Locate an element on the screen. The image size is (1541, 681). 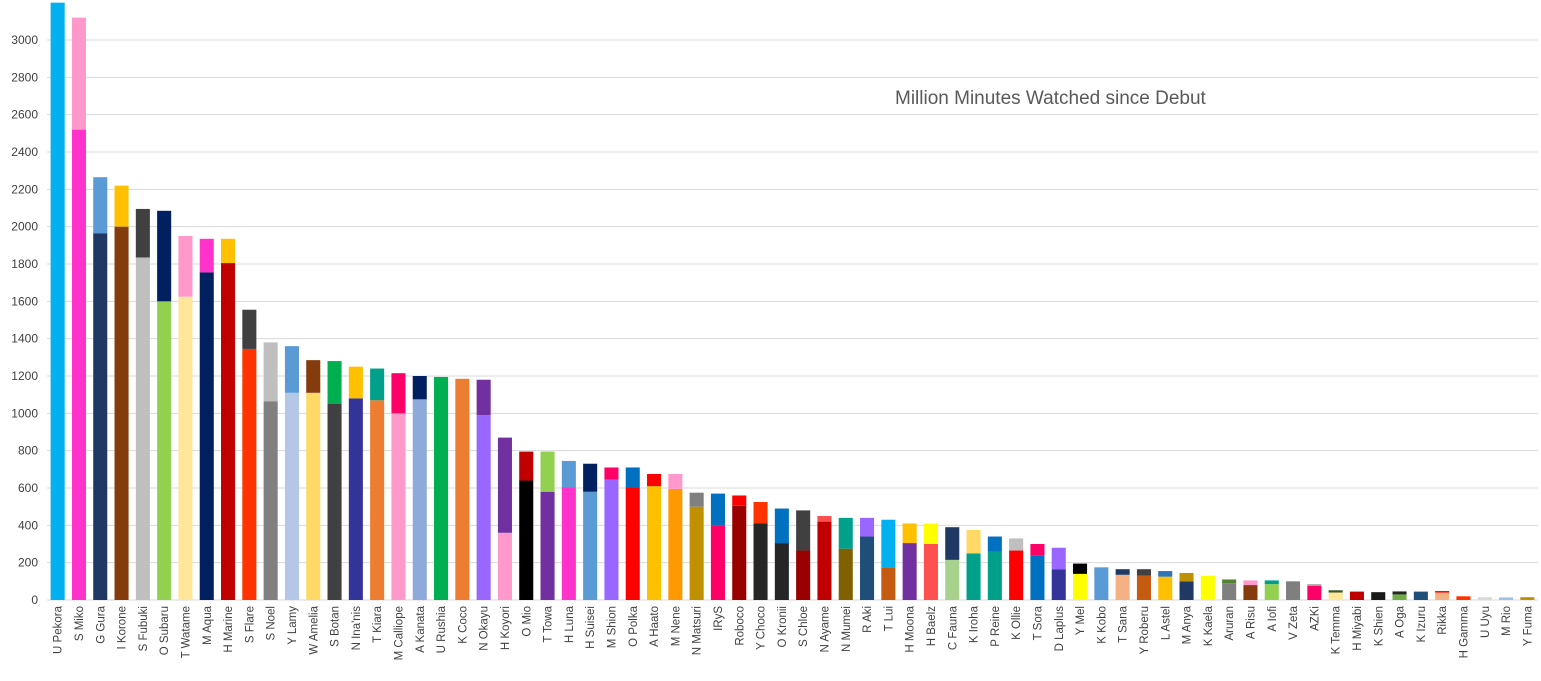
x-tick-label: N Matsuri is located at coordinates (698, 630).